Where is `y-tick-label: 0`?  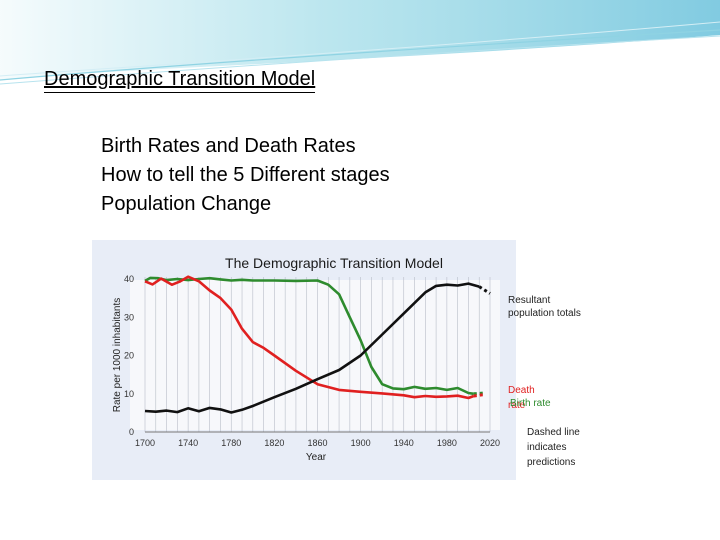
y-tick-label: 0 is located at coordinates (131, 432).